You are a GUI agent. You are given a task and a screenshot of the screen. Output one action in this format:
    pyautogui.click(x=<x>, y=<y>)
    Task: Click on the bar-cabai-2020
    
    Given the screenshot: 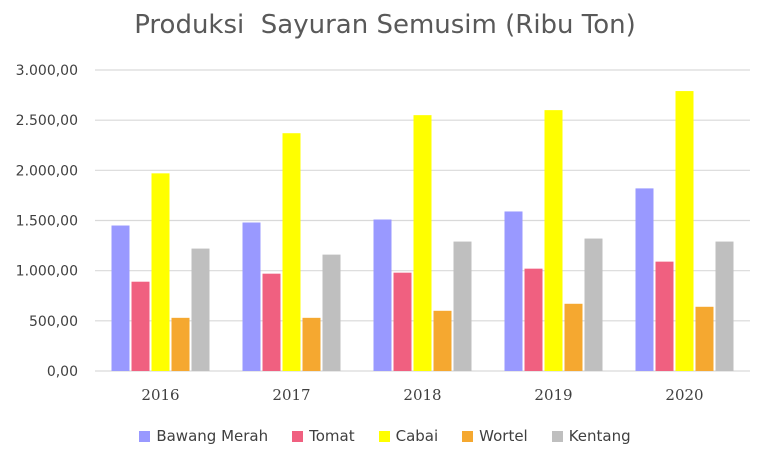 What is the action you would take?
    pyautogui.click(x=684, y=231)
    